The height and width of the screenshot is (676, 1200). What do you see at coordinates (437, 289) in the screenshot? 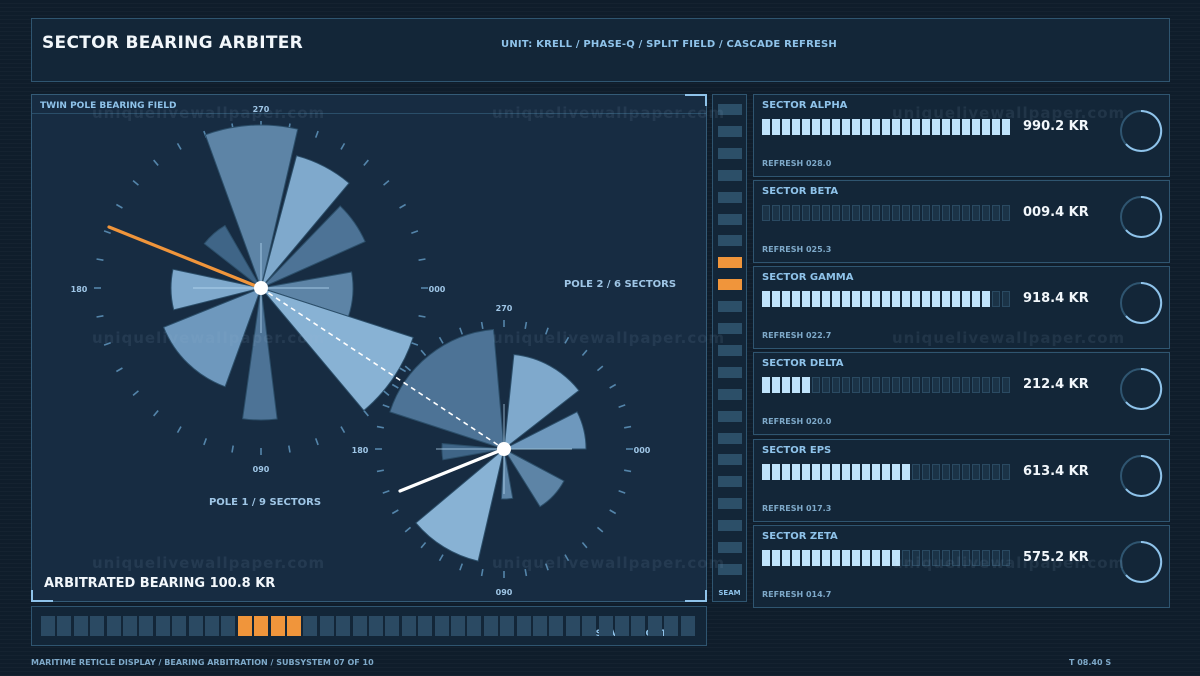
I see `bearing-tick-label: 000` at bounding box center [437, 289].